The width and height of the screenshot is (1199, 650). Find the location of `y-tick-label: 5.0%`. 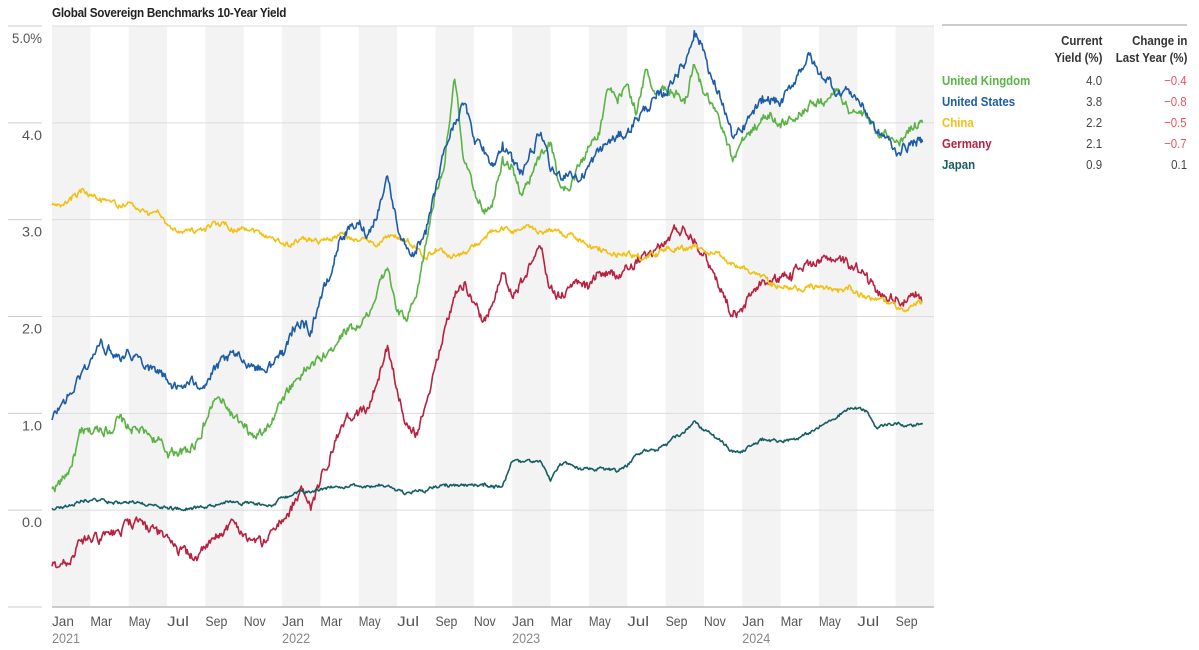

y-tick-label: 5.0% is located at coordinates (27, 38).